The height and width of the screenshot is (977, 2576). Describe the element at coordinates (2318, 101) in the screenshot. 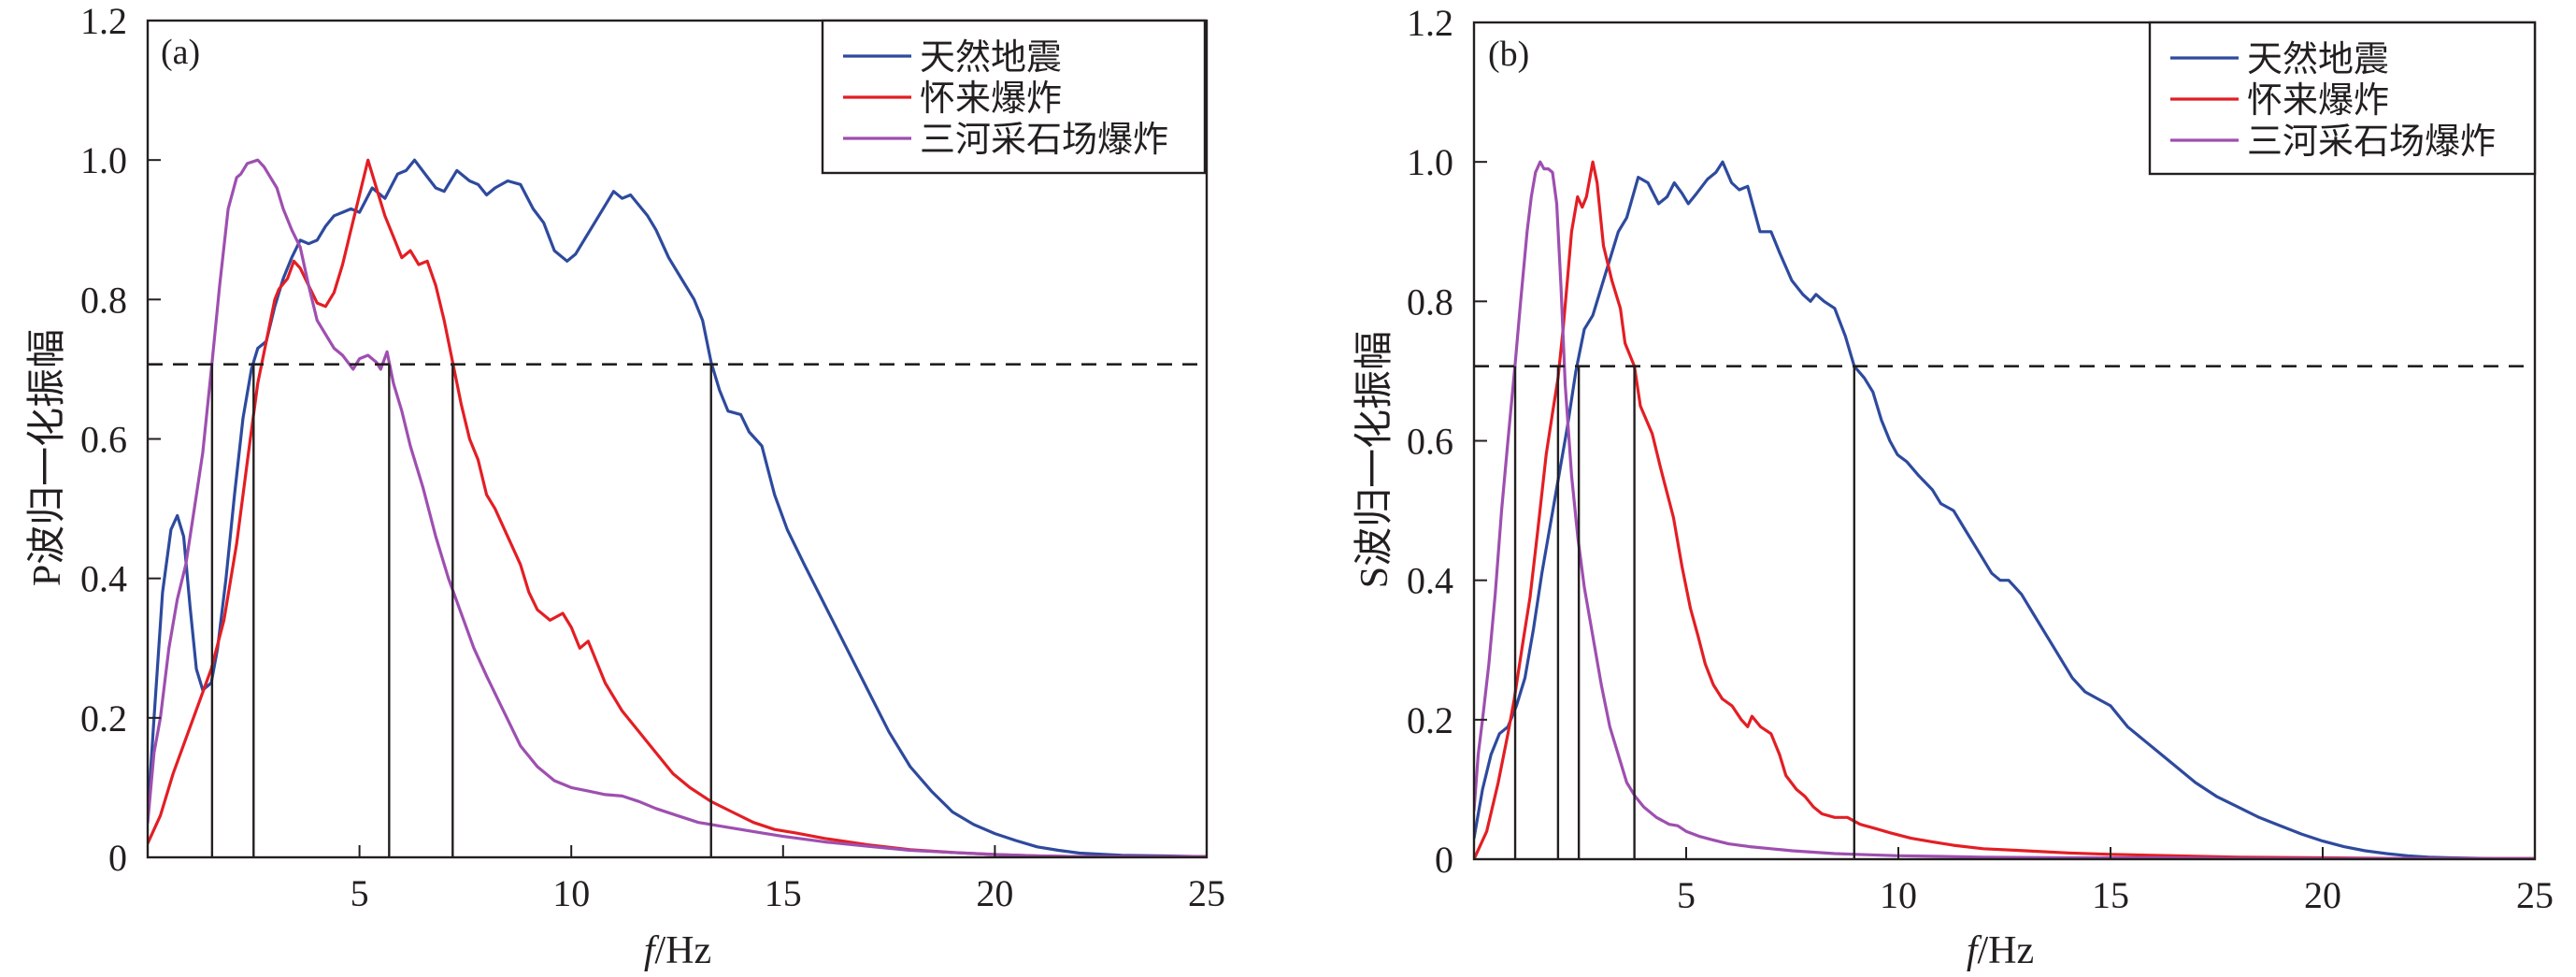

I see `panel-b-legend-label-huailai-explosion: 怀来爆炸` at that location.